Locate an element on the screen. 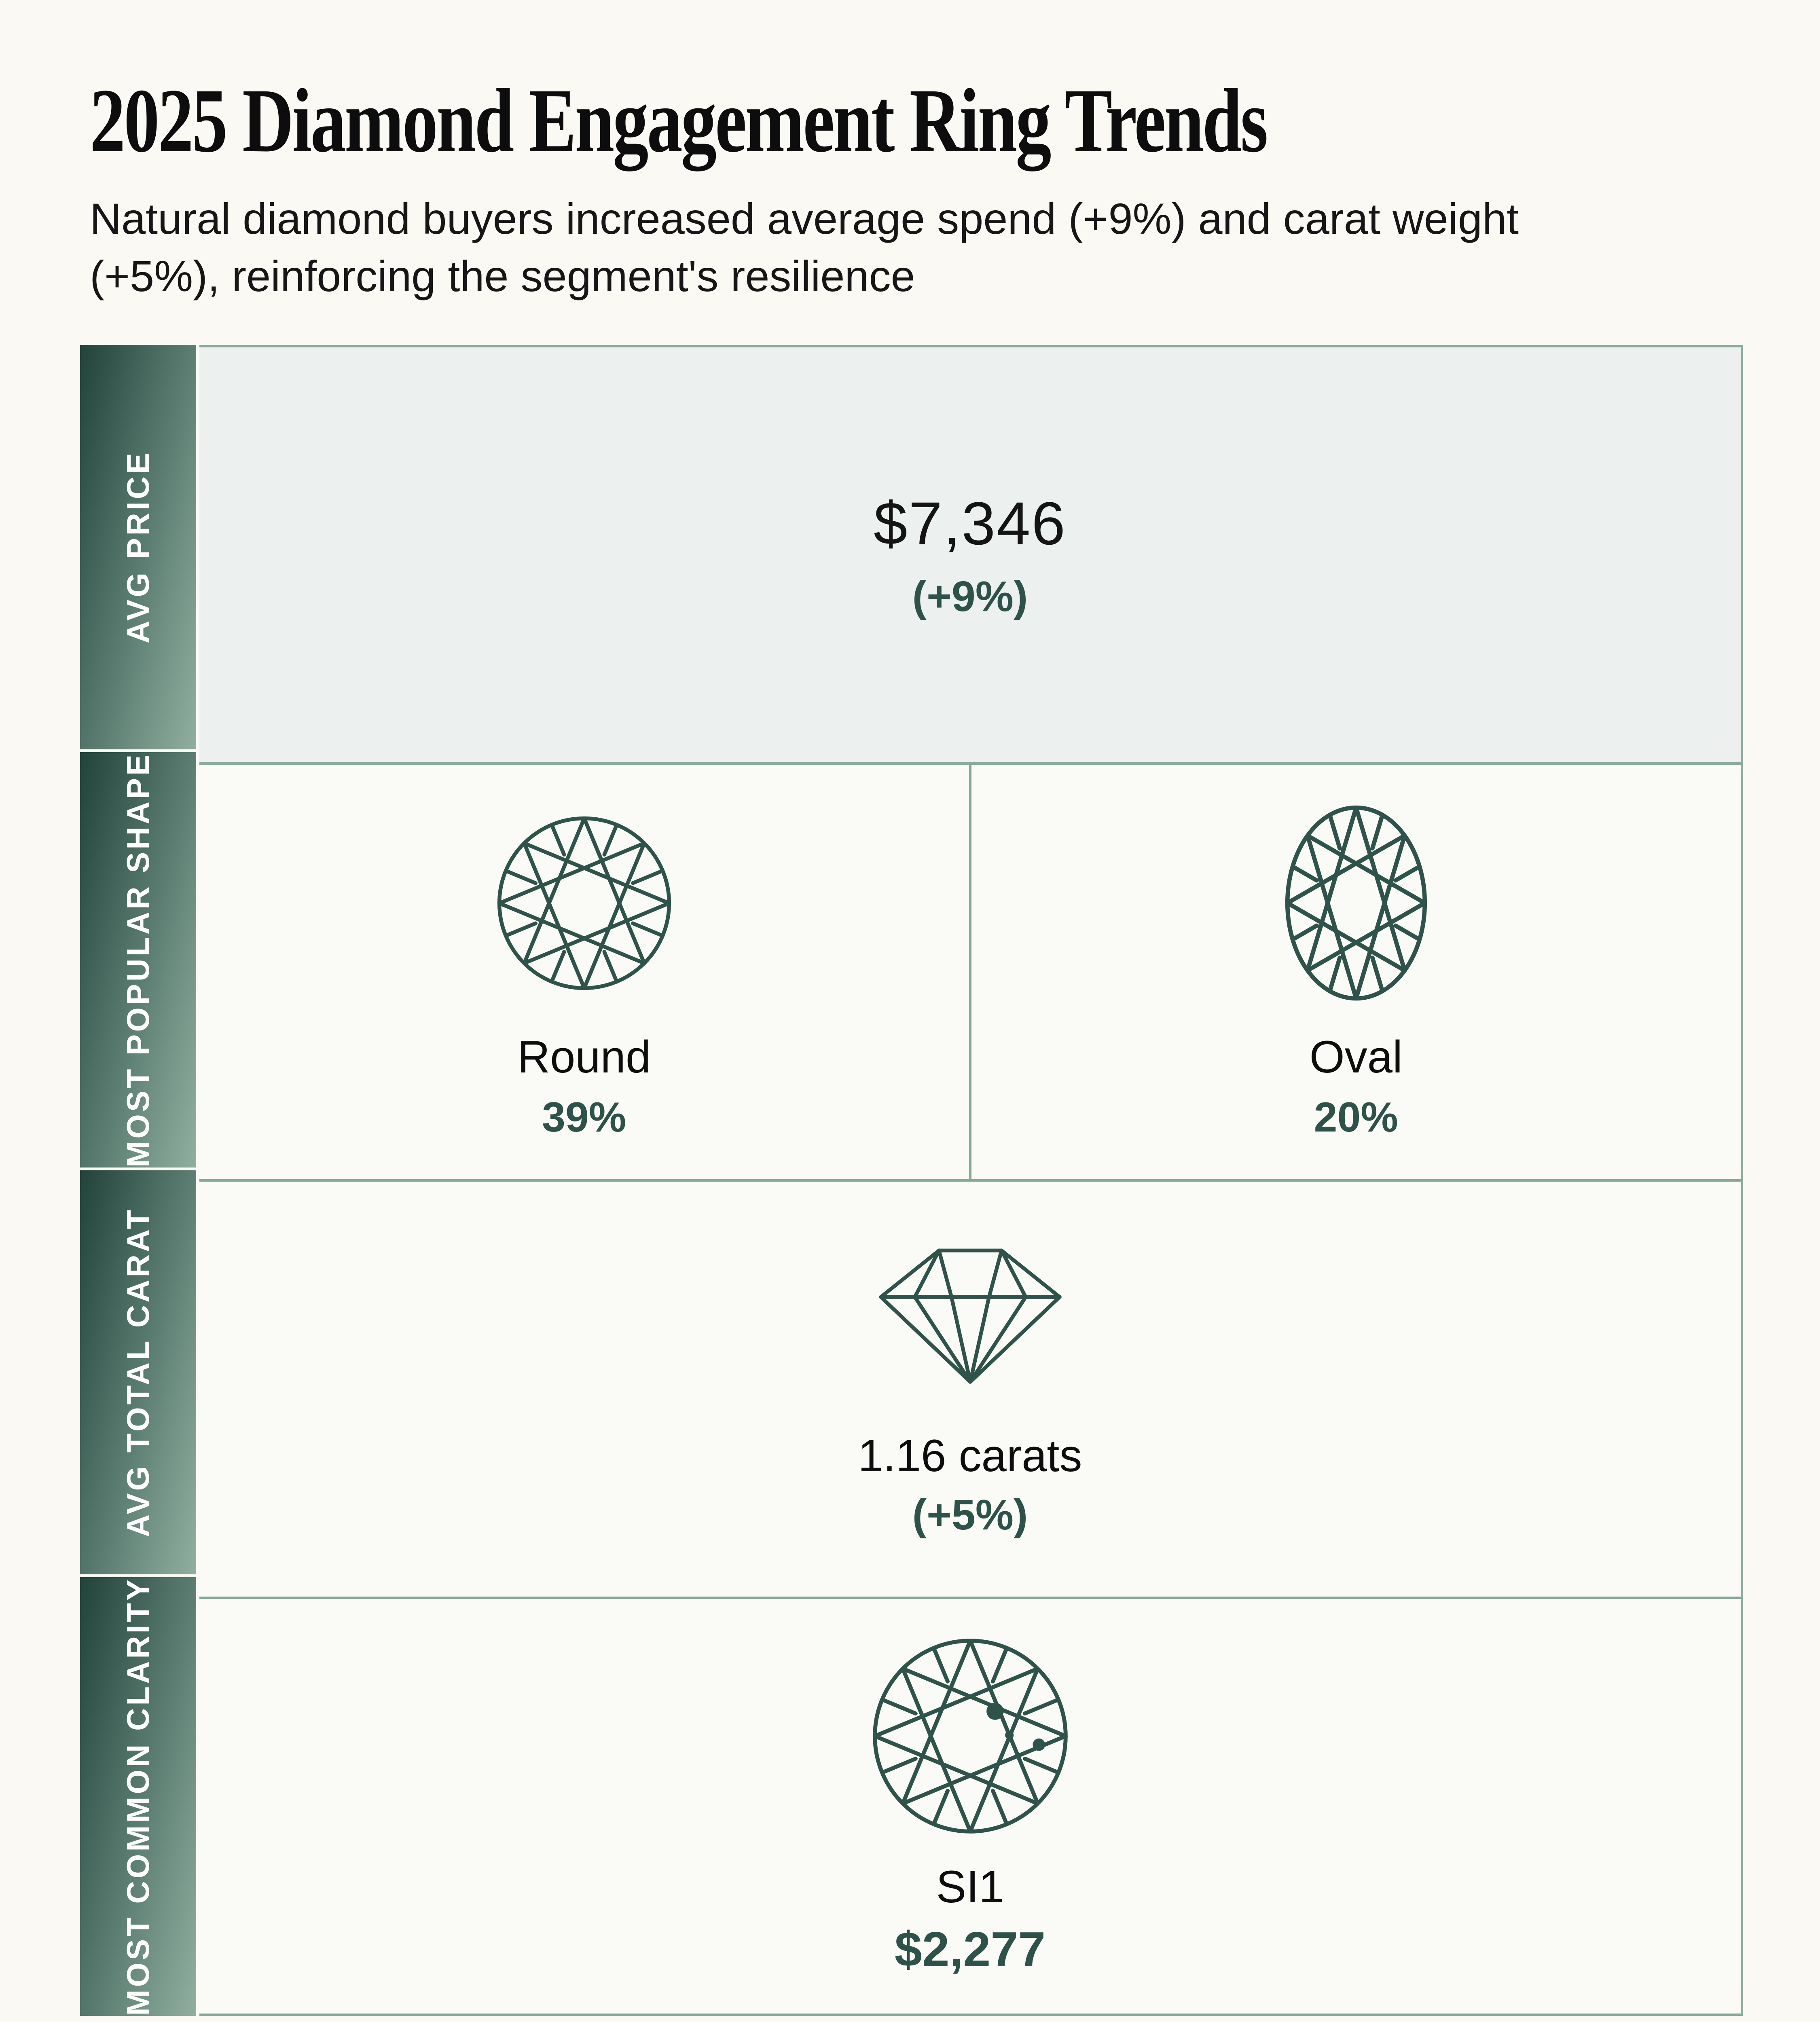 The width and height of the screenshot is (1820, 2022). round-diamond-icon is located at coordinates (584, 903).